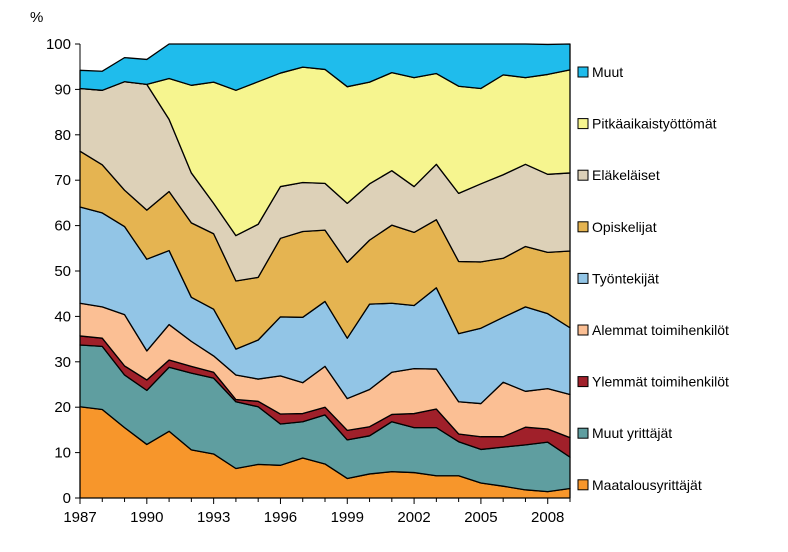  What do you see at coordinates (547, 517) in the screenshot?
I see `x-tick-label: 2008` at bounding box center [547, 517].